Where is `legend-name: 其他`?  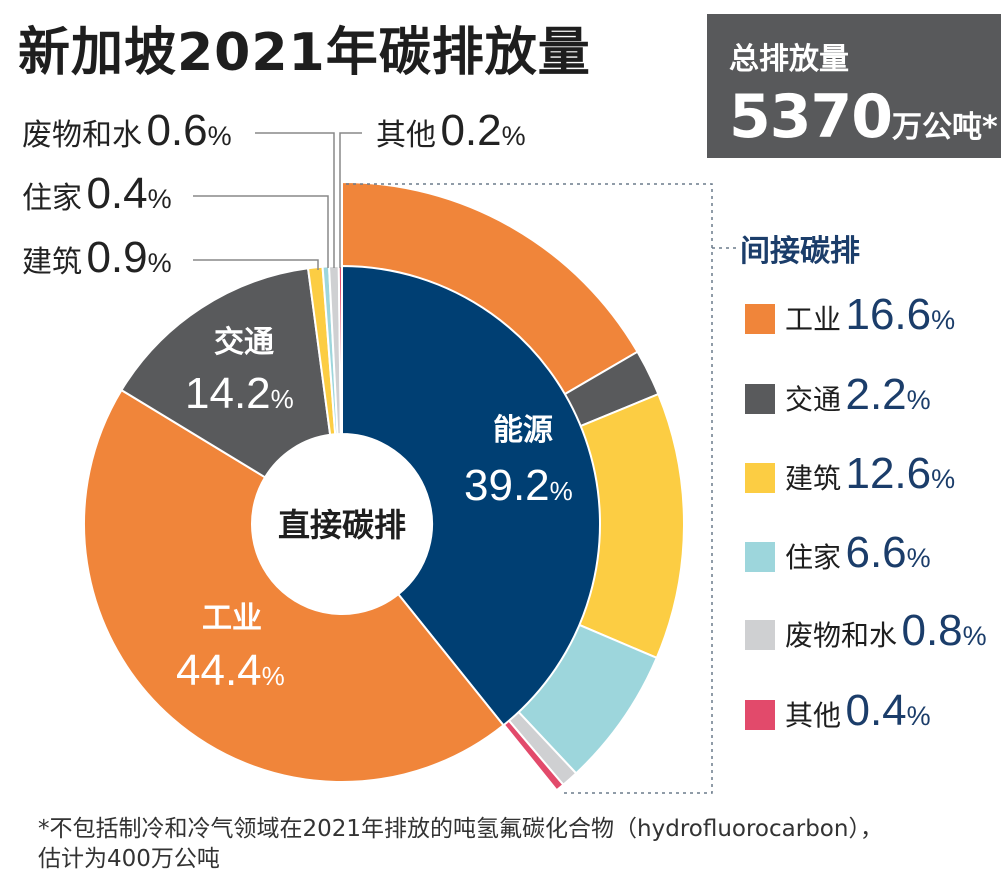 legend-name: 其他 is located at coordinates (813, 715).